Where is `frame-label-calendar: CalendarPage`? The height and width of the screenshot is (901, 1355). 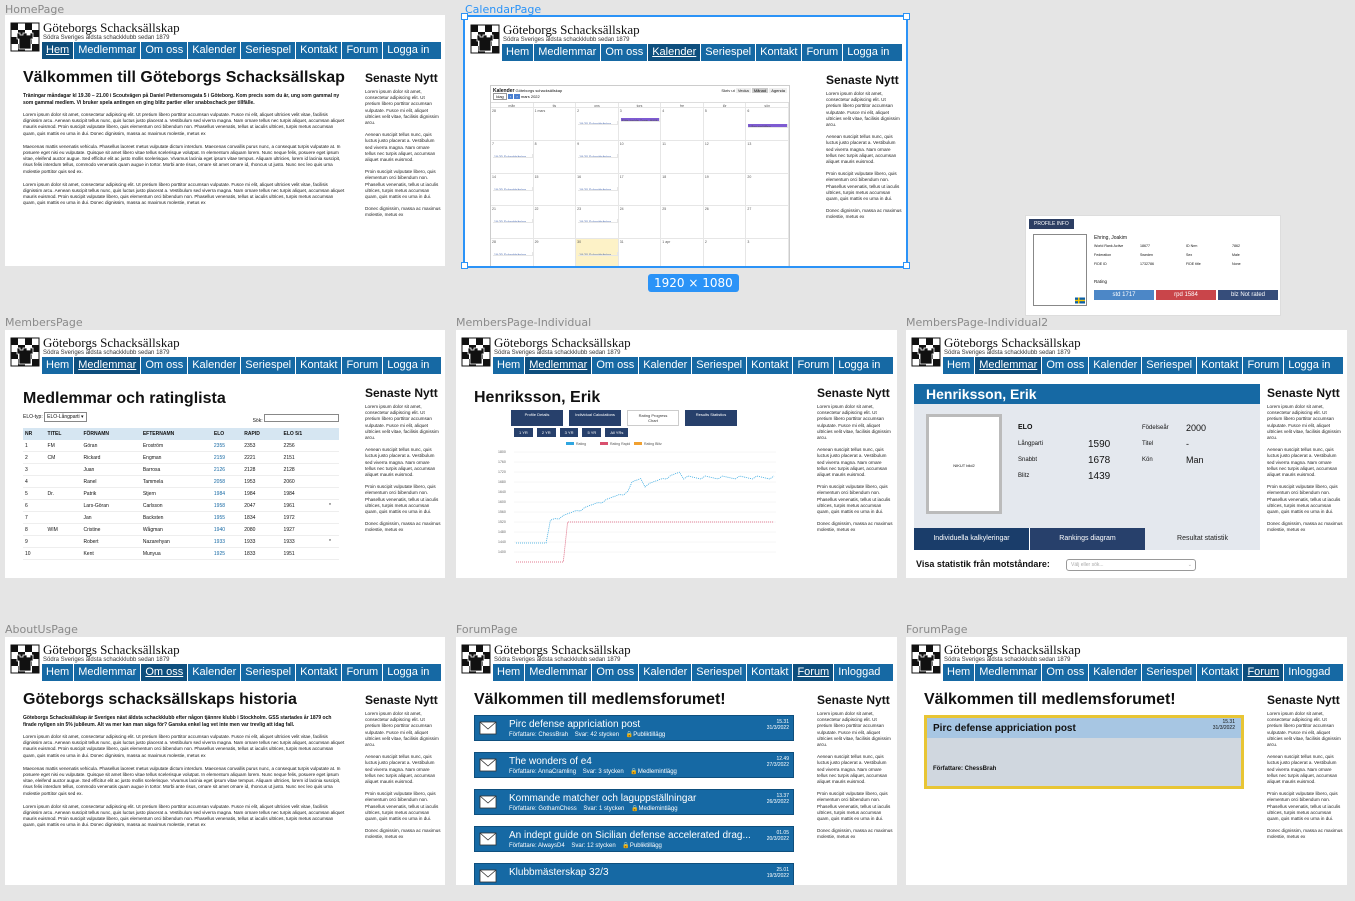 frame-label-calendar: CalendarPage is located at coordinates (503, 9).